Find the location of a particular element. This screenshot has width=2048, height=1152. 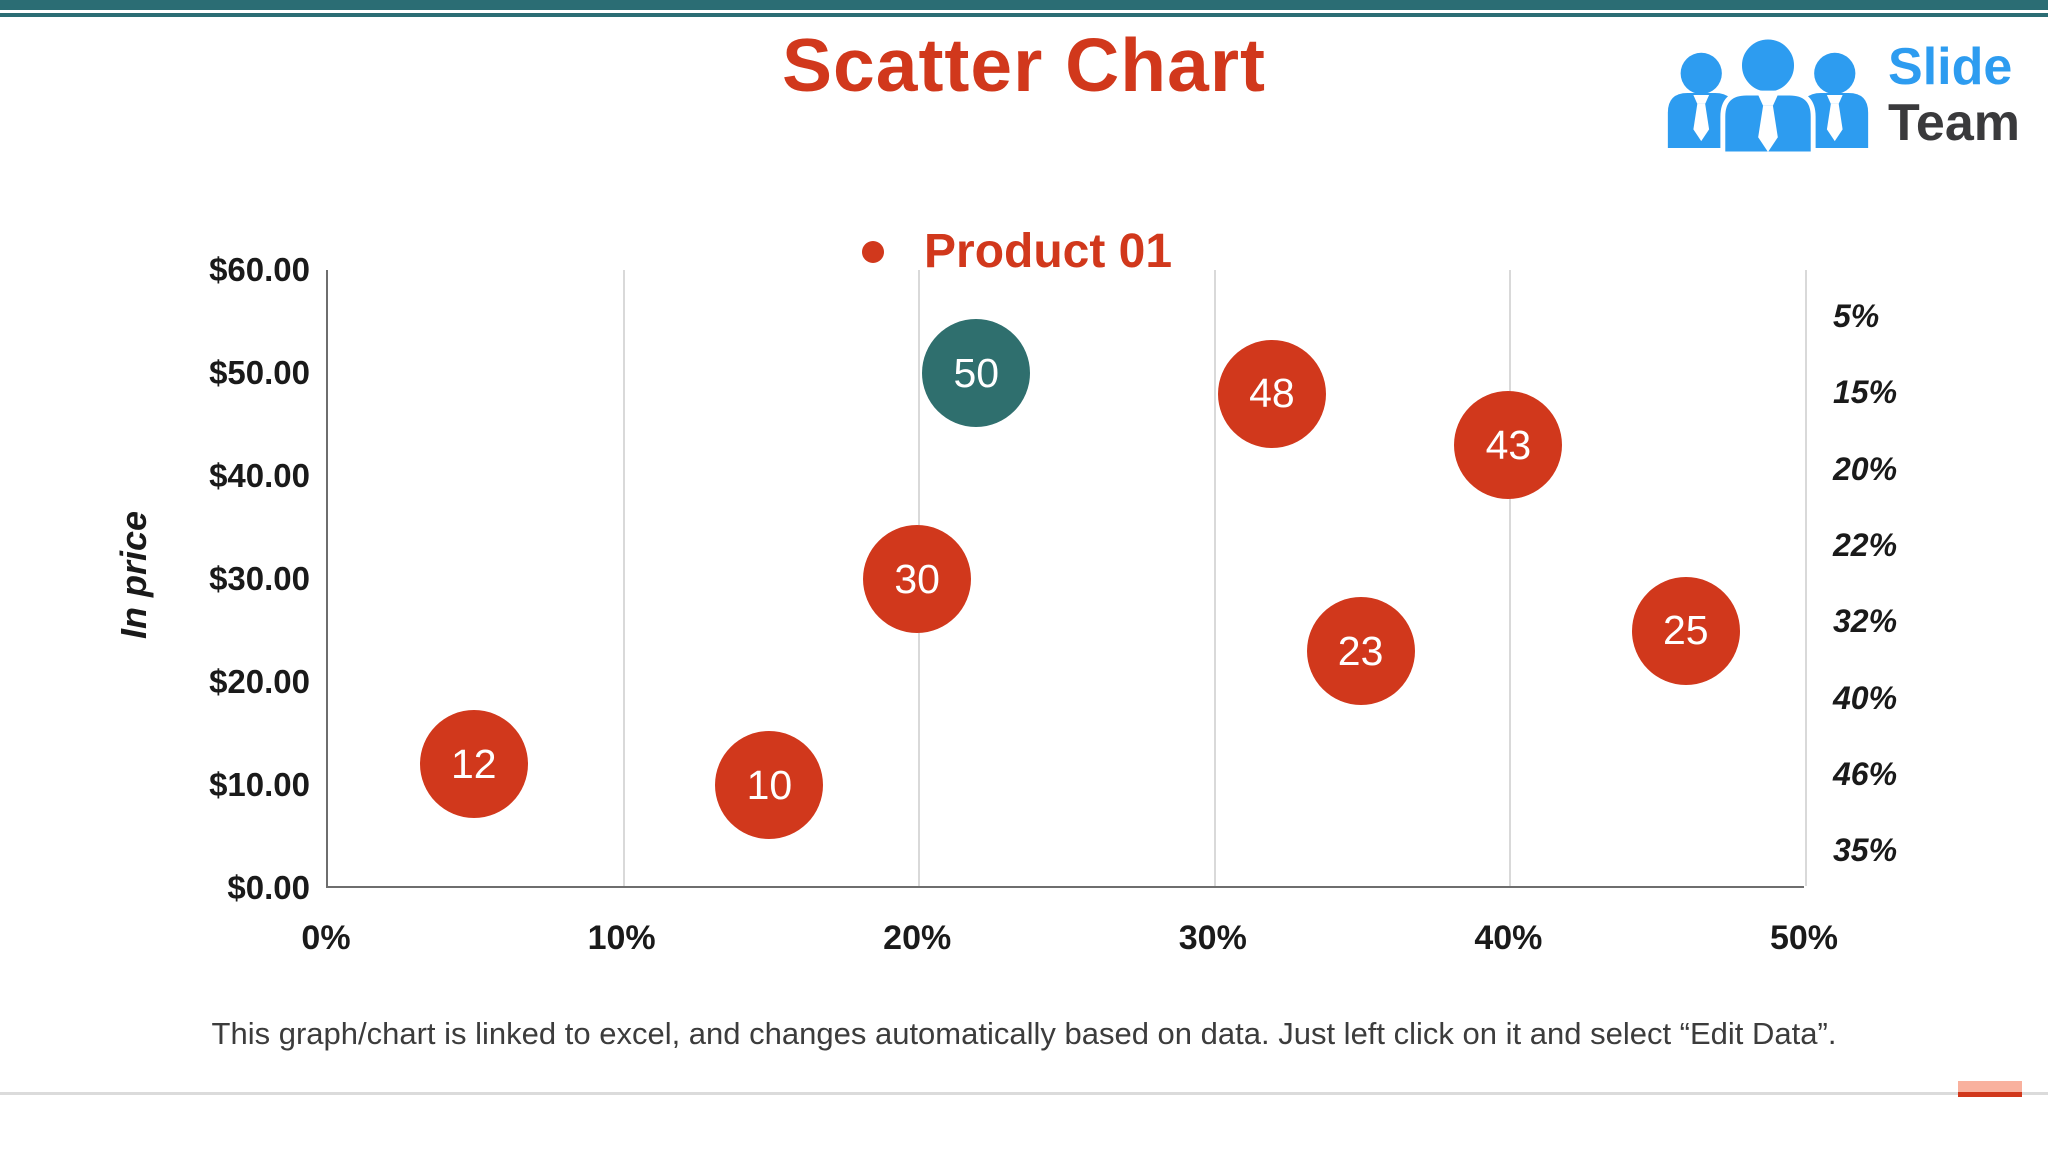

people-group-icon is located at coordinates (1768, 95).